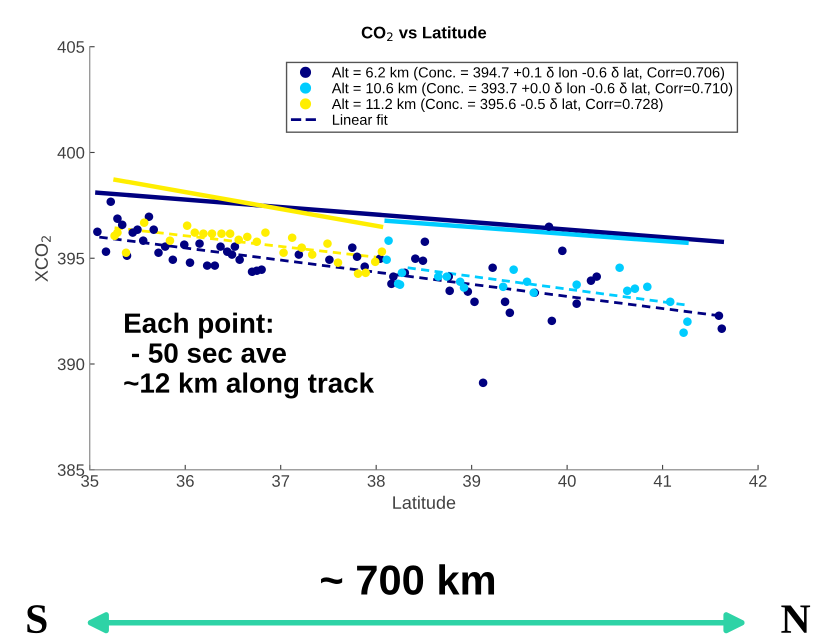 This screenshot has width=816, height=640. I want to click on y-axis-title: XCO$_{2}$, so click(43, 259).